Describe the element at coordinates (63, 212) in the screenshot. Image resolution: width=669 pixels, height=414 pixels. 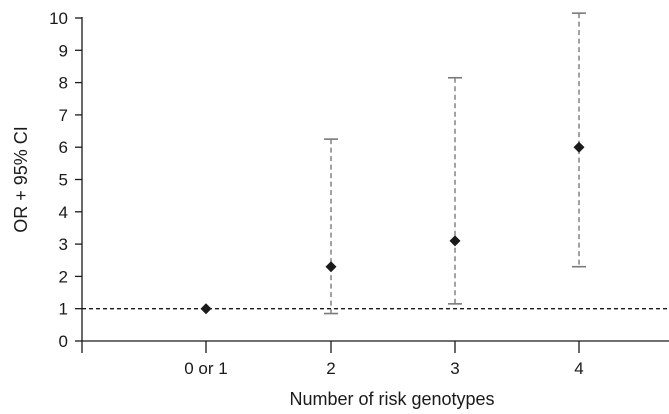
I see `y-tick-label: 4` at that location.